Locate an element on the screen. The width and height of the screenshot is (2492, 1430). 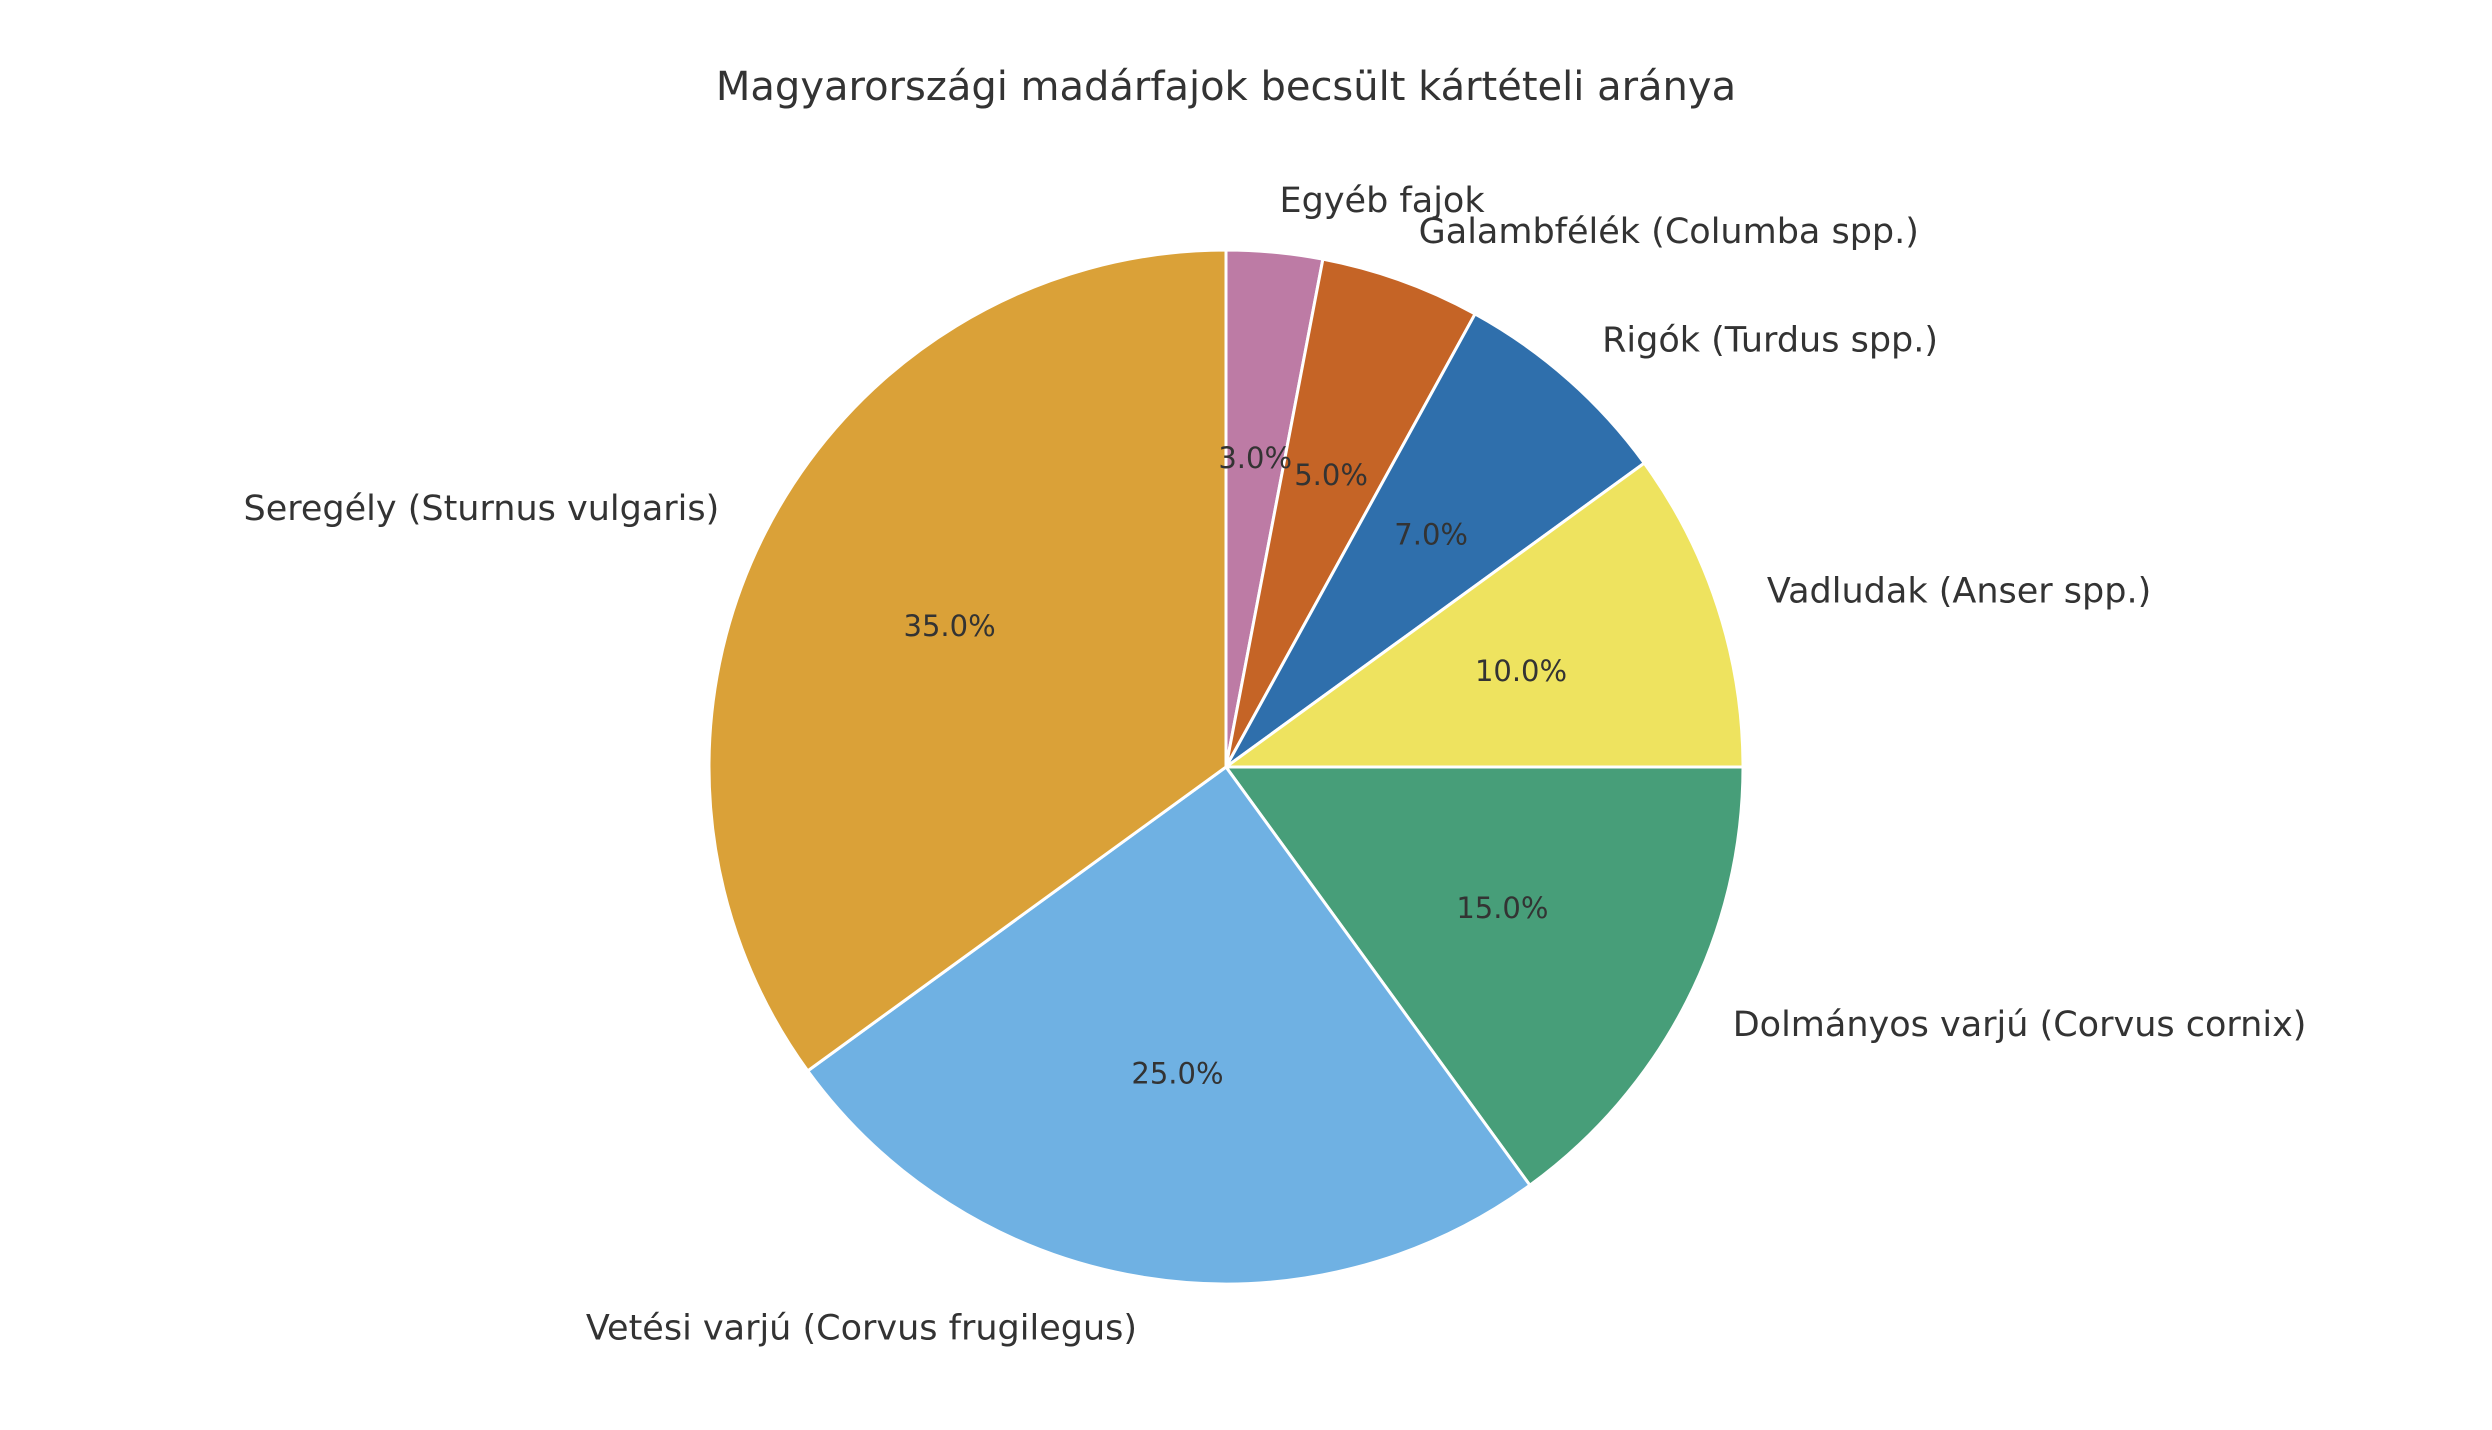
slice-label-egyeb-fajok: Egyéb fajok is located at coordinates (1383, 201).